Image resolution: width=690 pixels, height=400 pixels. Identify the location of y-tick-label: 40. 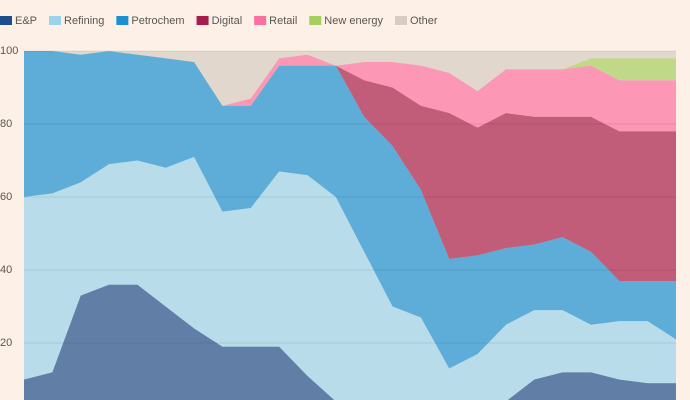
(6, 270).